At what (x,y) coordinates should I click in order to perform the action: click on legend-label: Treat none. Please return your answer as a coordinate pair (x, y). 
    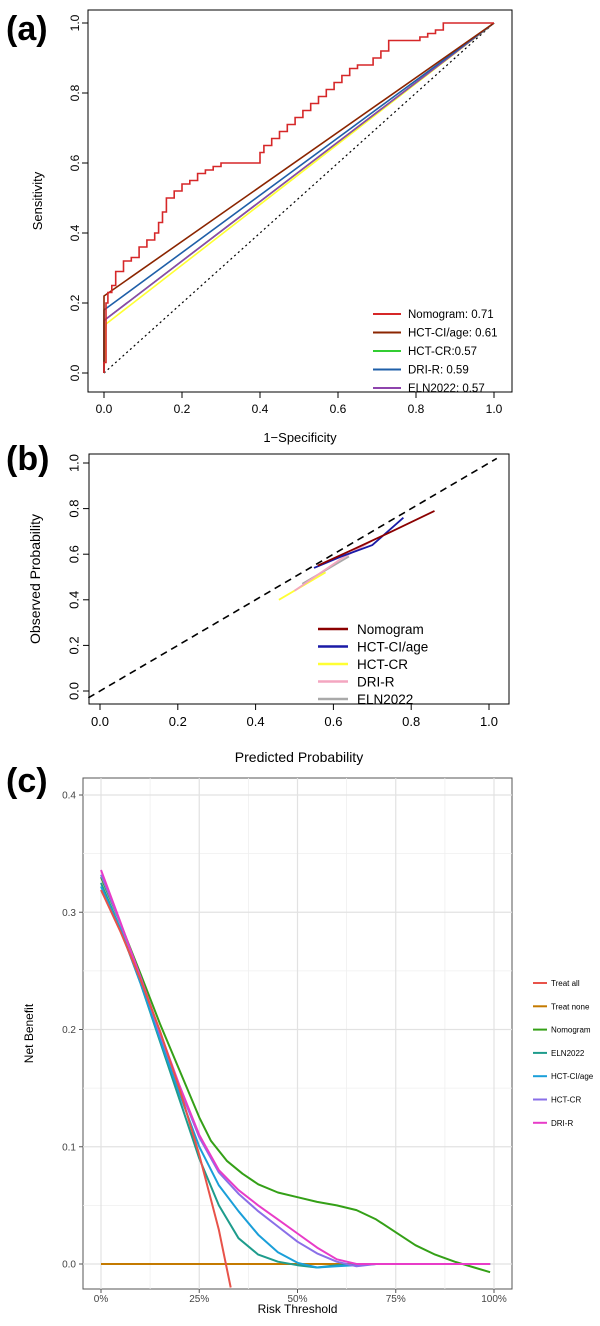
    Looking at the image, I should click on (570, 1006).